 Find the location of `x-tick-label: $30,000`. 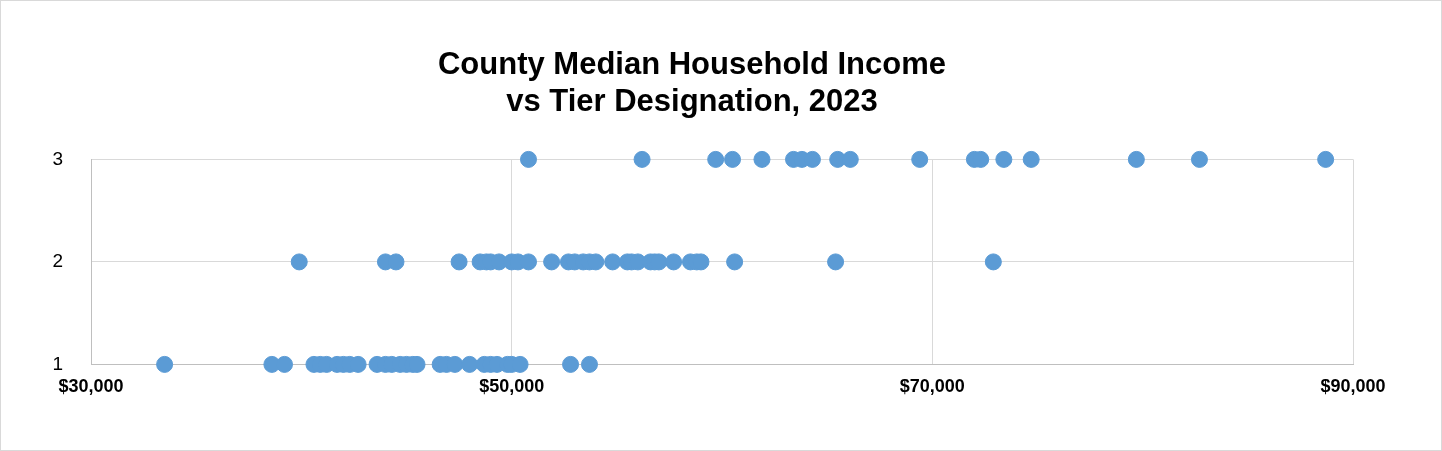

x-tick-label: $30,000 is located at coordinates (91, 386).